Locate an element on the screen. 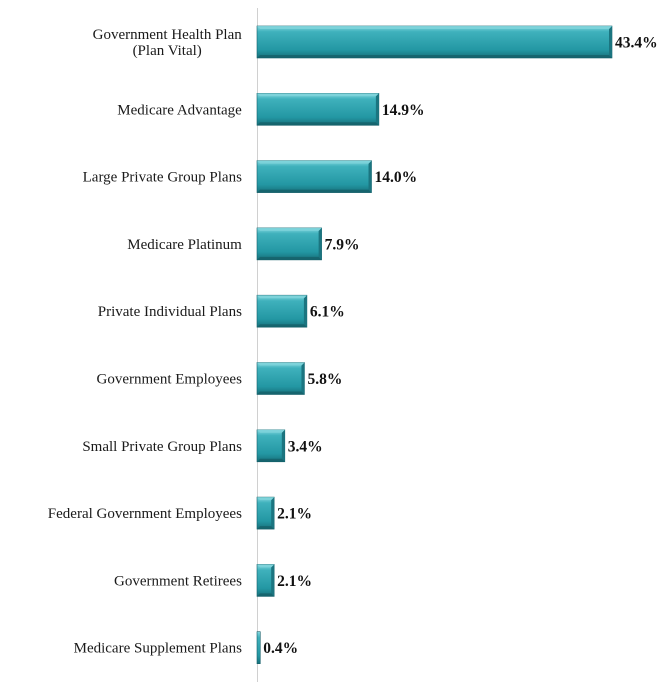  category-label-line: Small Private Group Plans is located at coordinates (162, 447).